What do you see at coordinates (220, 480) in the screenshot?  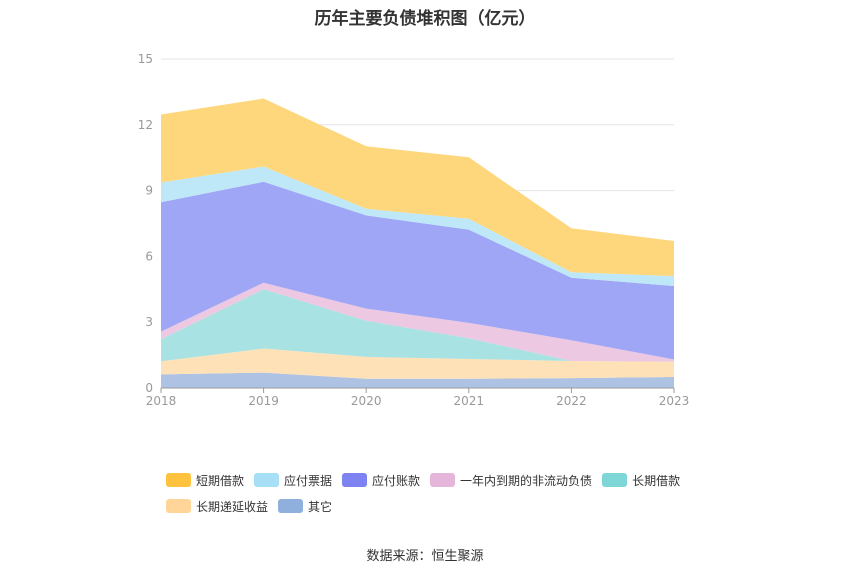 I see `legend-label: 短期借款` at bounding box center [220, 480].